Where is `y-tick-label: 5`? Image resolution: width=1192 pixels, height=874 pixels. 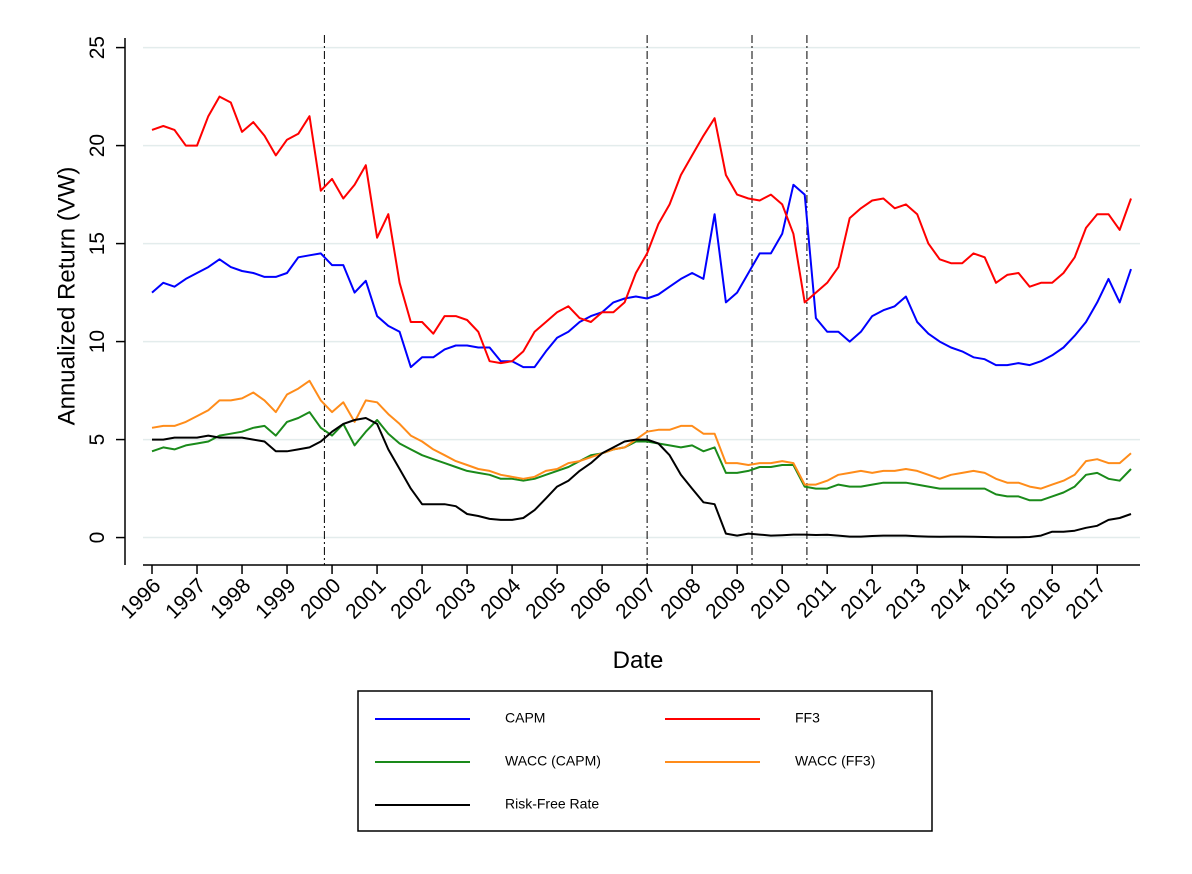 y-tick-label: 5 is located at coordinates (97, 440).